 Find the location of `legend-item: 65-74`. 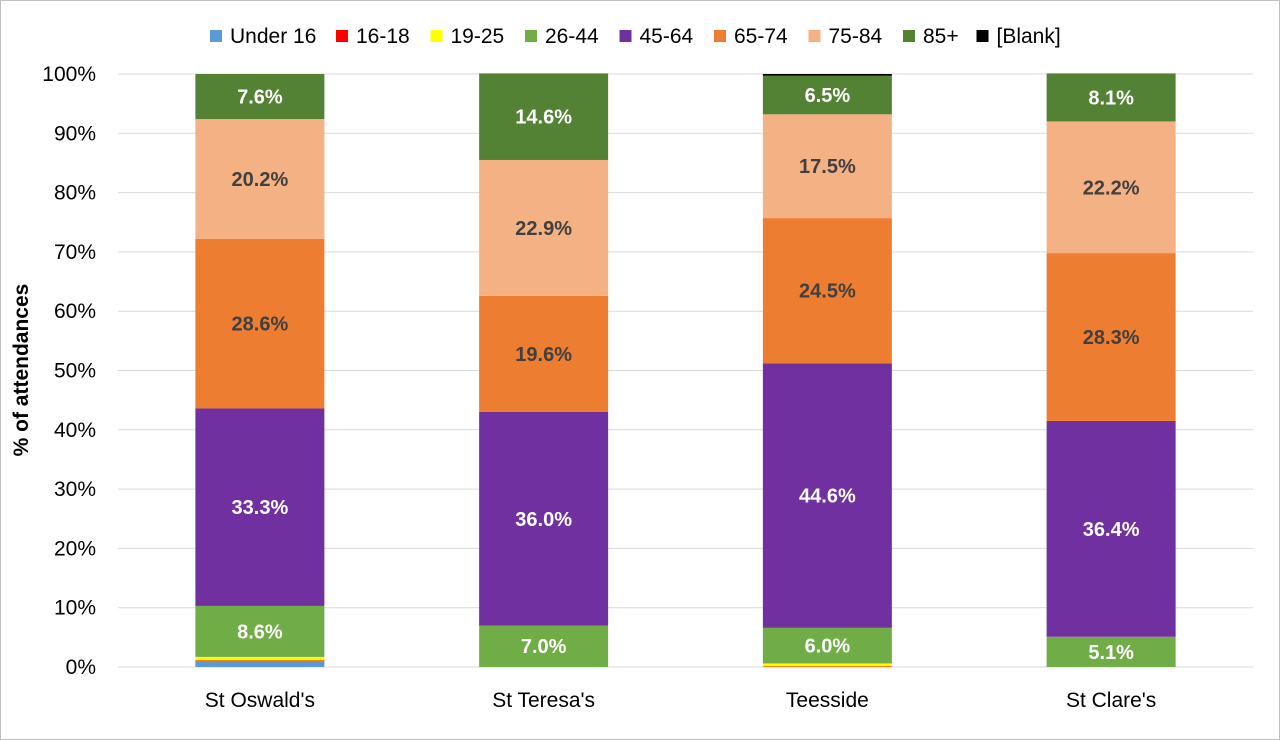

legend-item: 65-74 is located at coordinates (751, 36).